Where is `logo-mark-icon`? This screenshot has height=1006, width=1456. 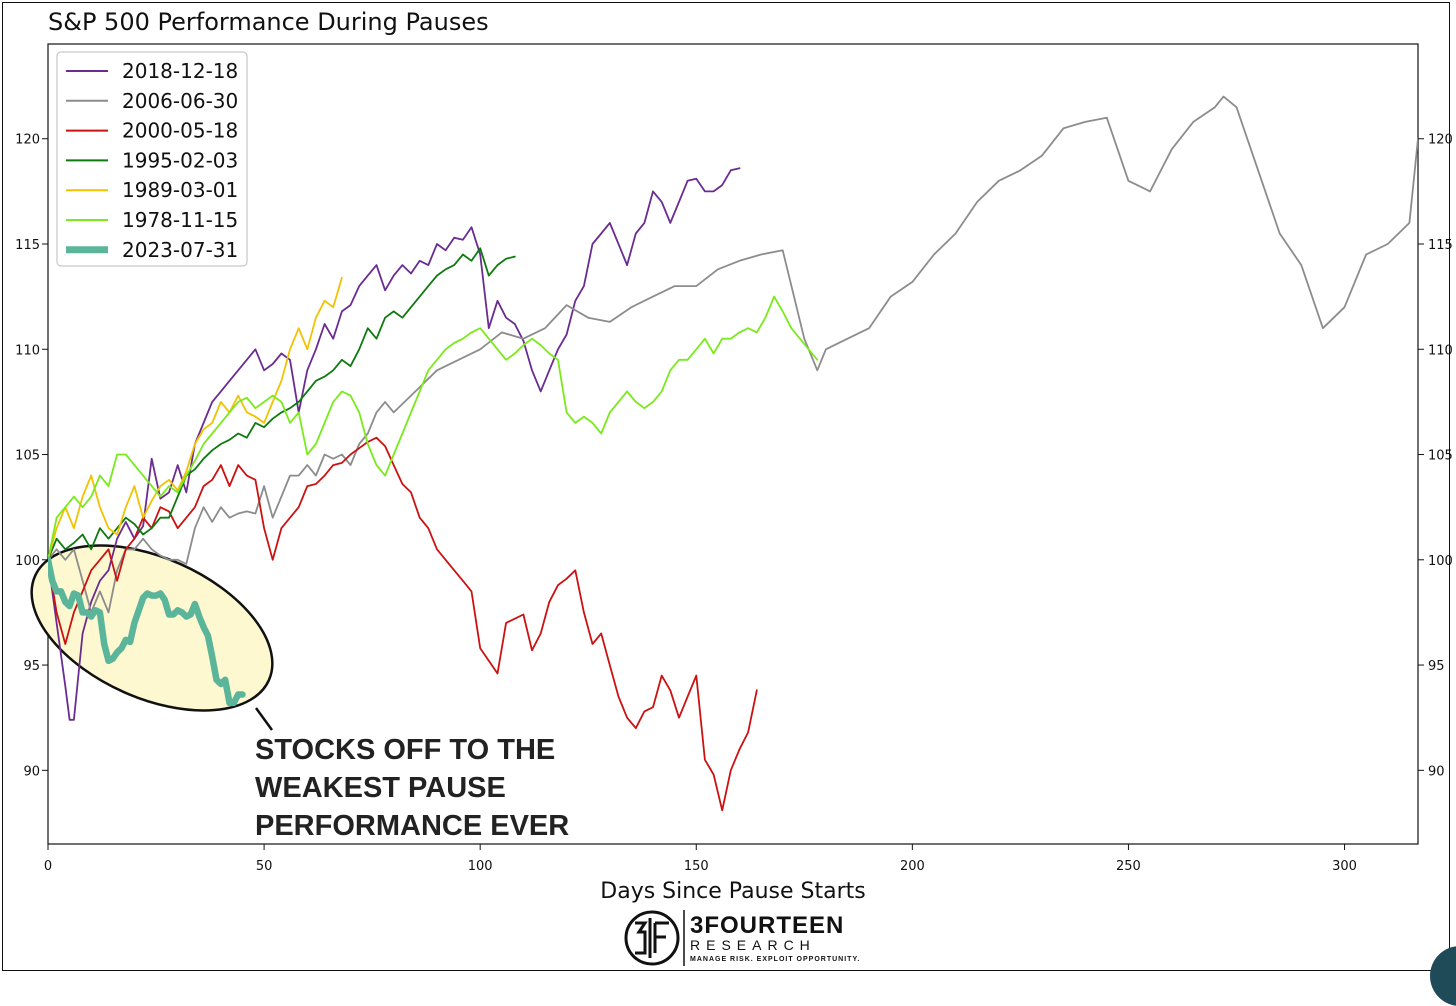 logo-mark-icon is located at coordinates (652, 938).